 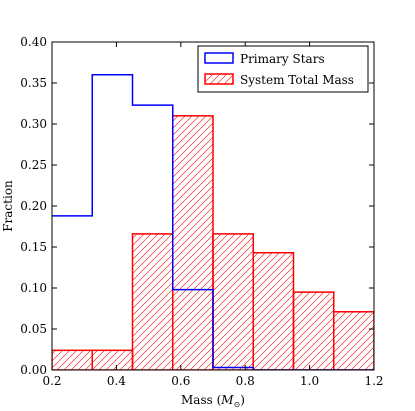 What do you see at coordinates (33, 247) in the screenshot?
I see `y-tick-label: 0.15` at bounding box center [33, 247].